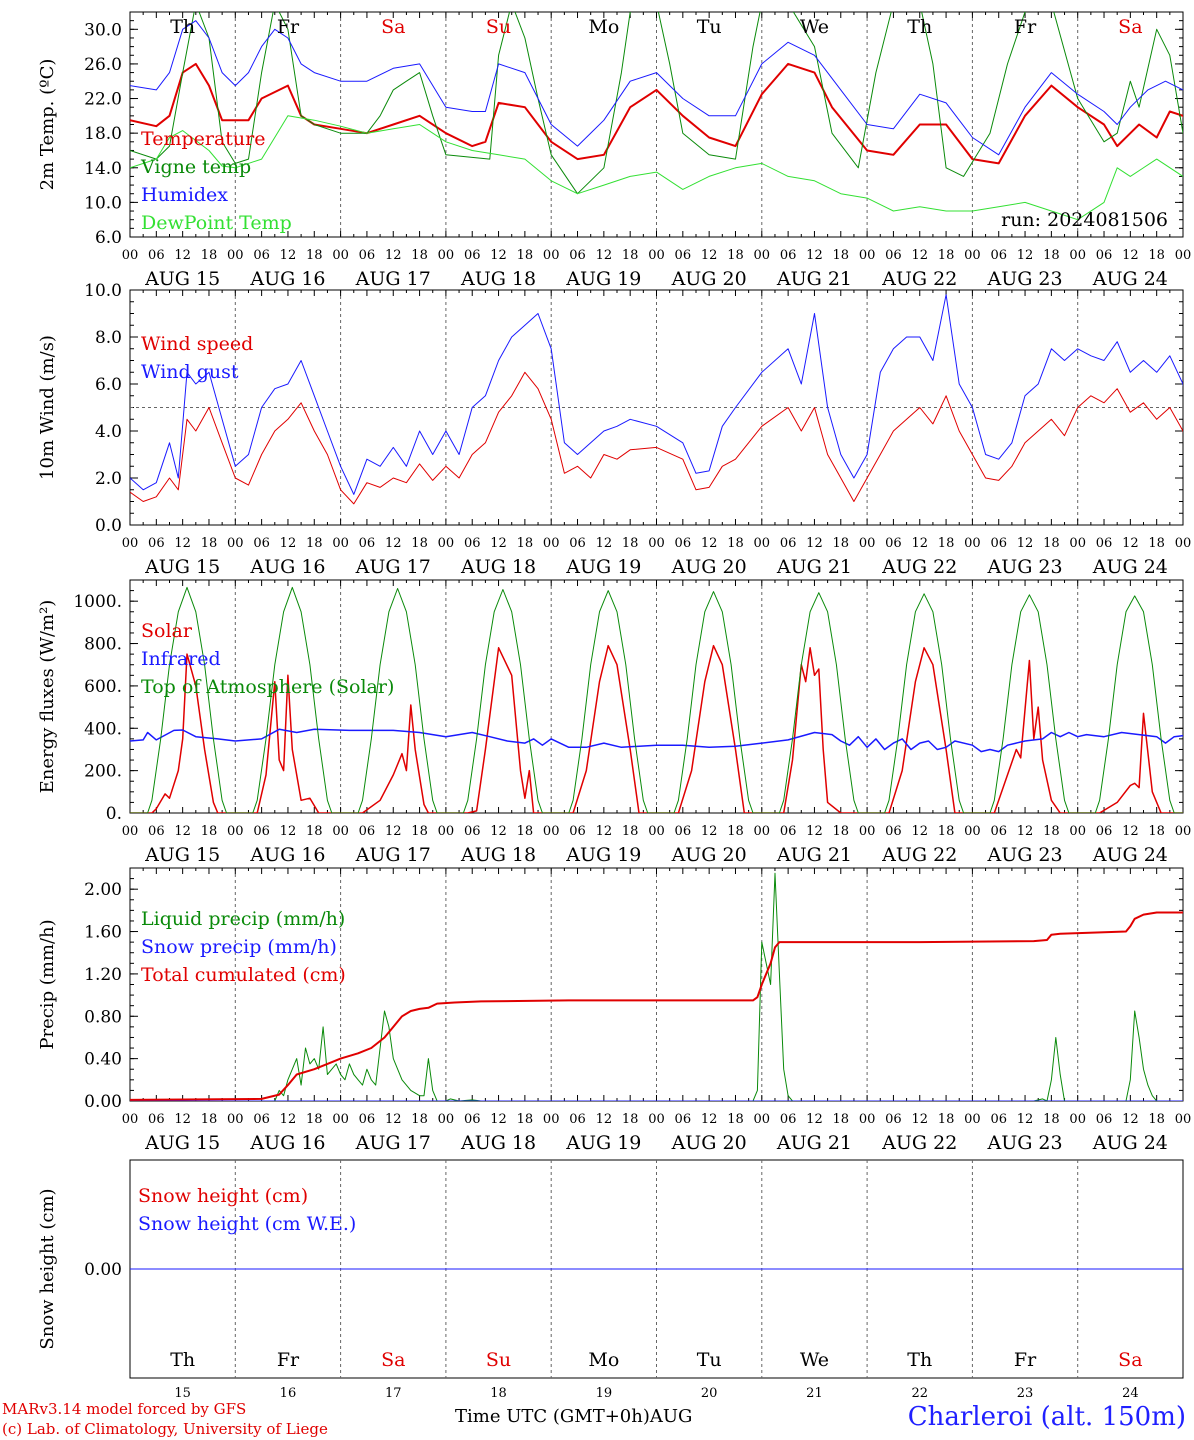 The height and width of the screenshot is (1440, 1194). Describe the element at coordinates (814, 1393) in the screenshot. I see `day-number-label: 21` at that location.